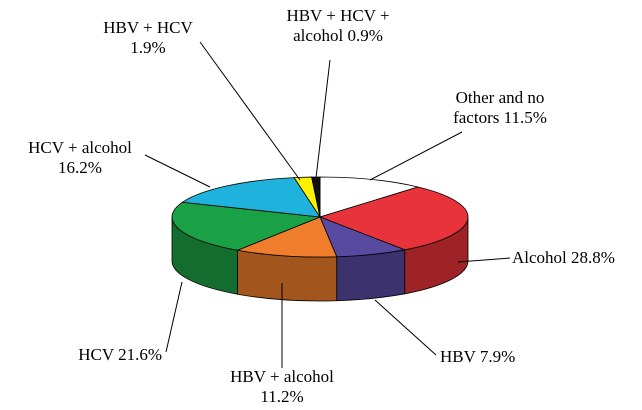  I want to click on category-label: HBV + HCV + alcohol, so click(338, 25).